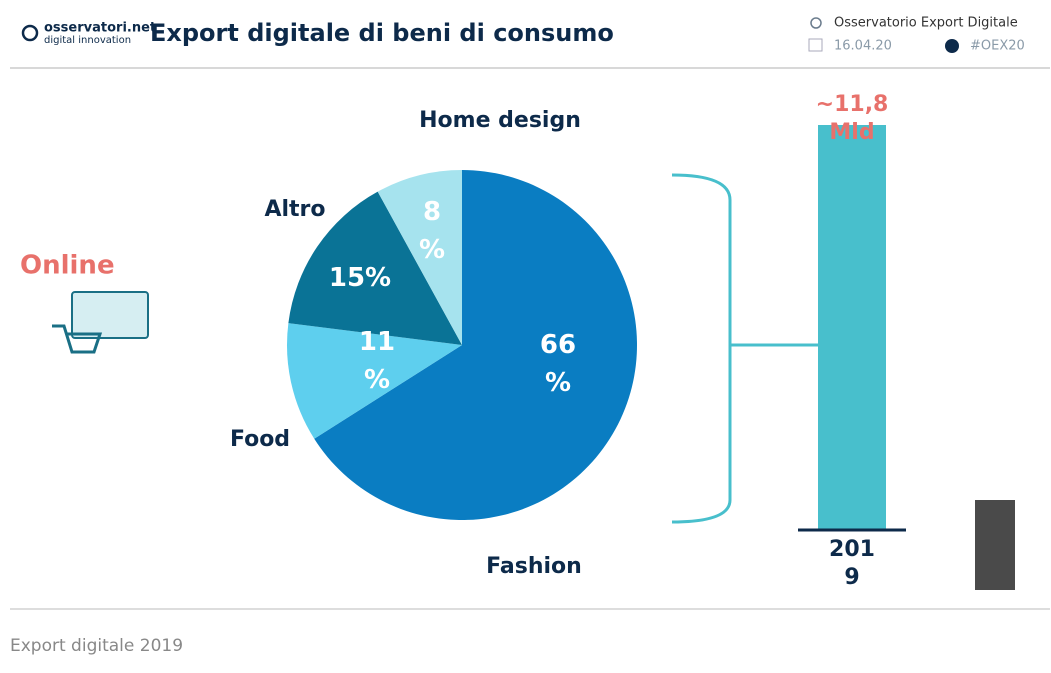  Describe the element at coordinates (382, 33) in the screenshot. I see `title: Export digitale di beni di consumo` at that location.